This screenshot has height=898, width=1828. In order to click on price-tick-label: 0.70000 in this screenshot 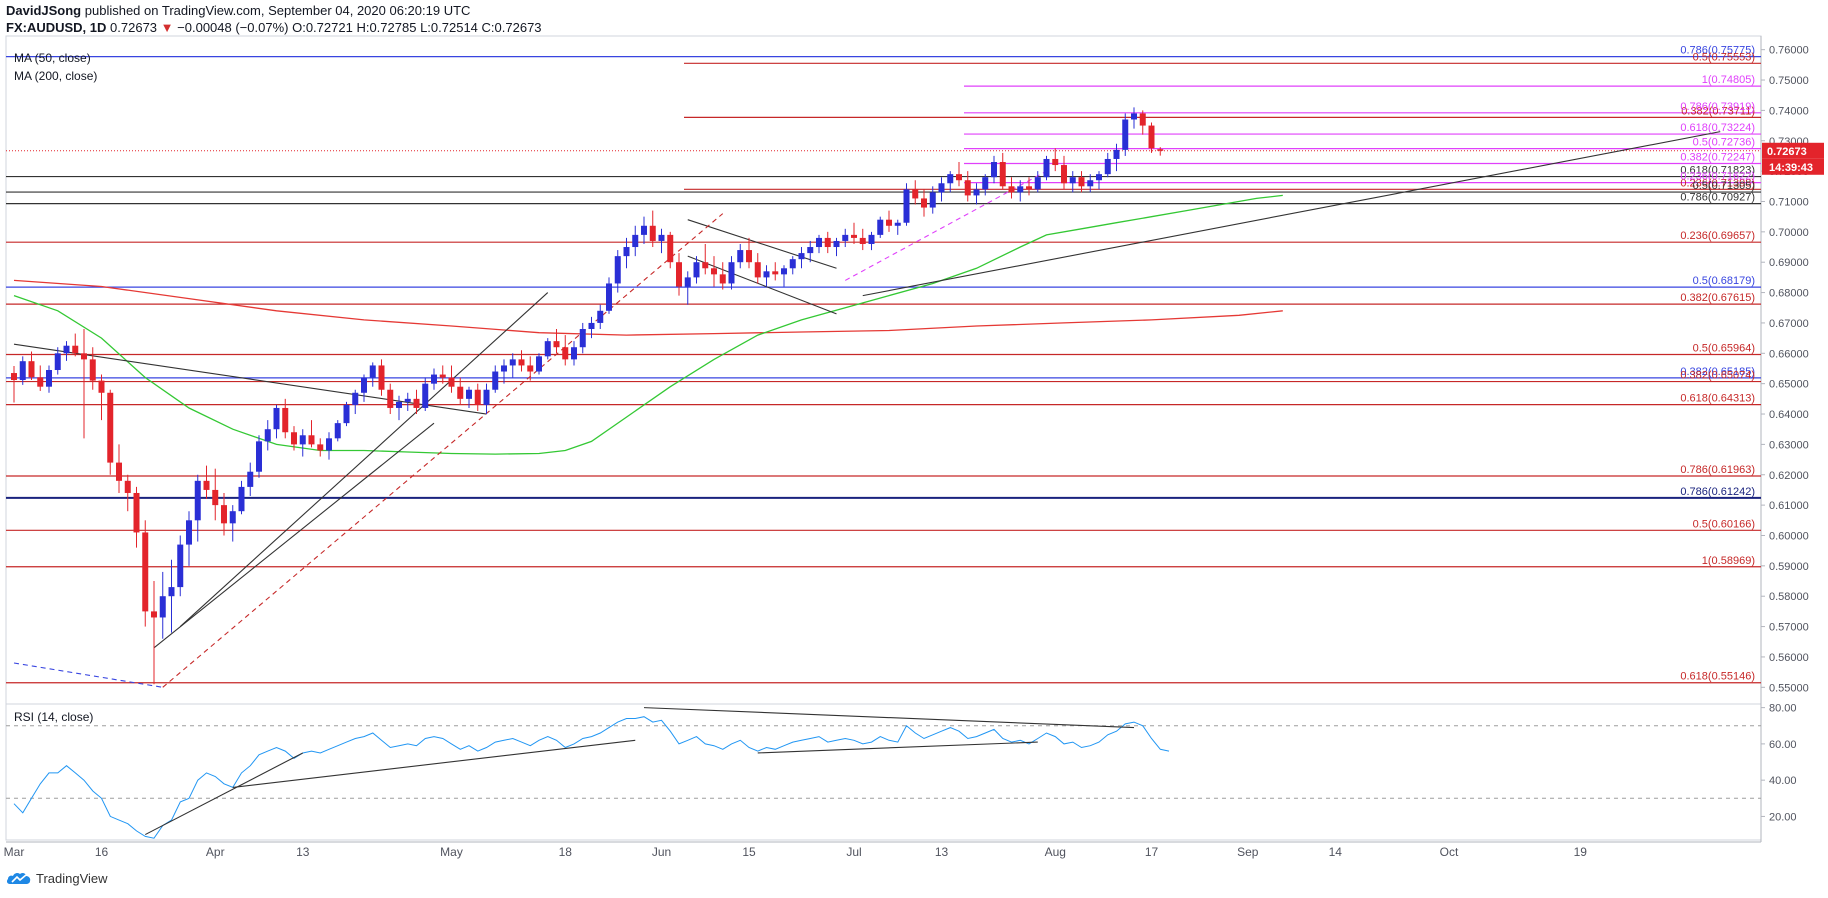, I will do `click(1789, 233)`.